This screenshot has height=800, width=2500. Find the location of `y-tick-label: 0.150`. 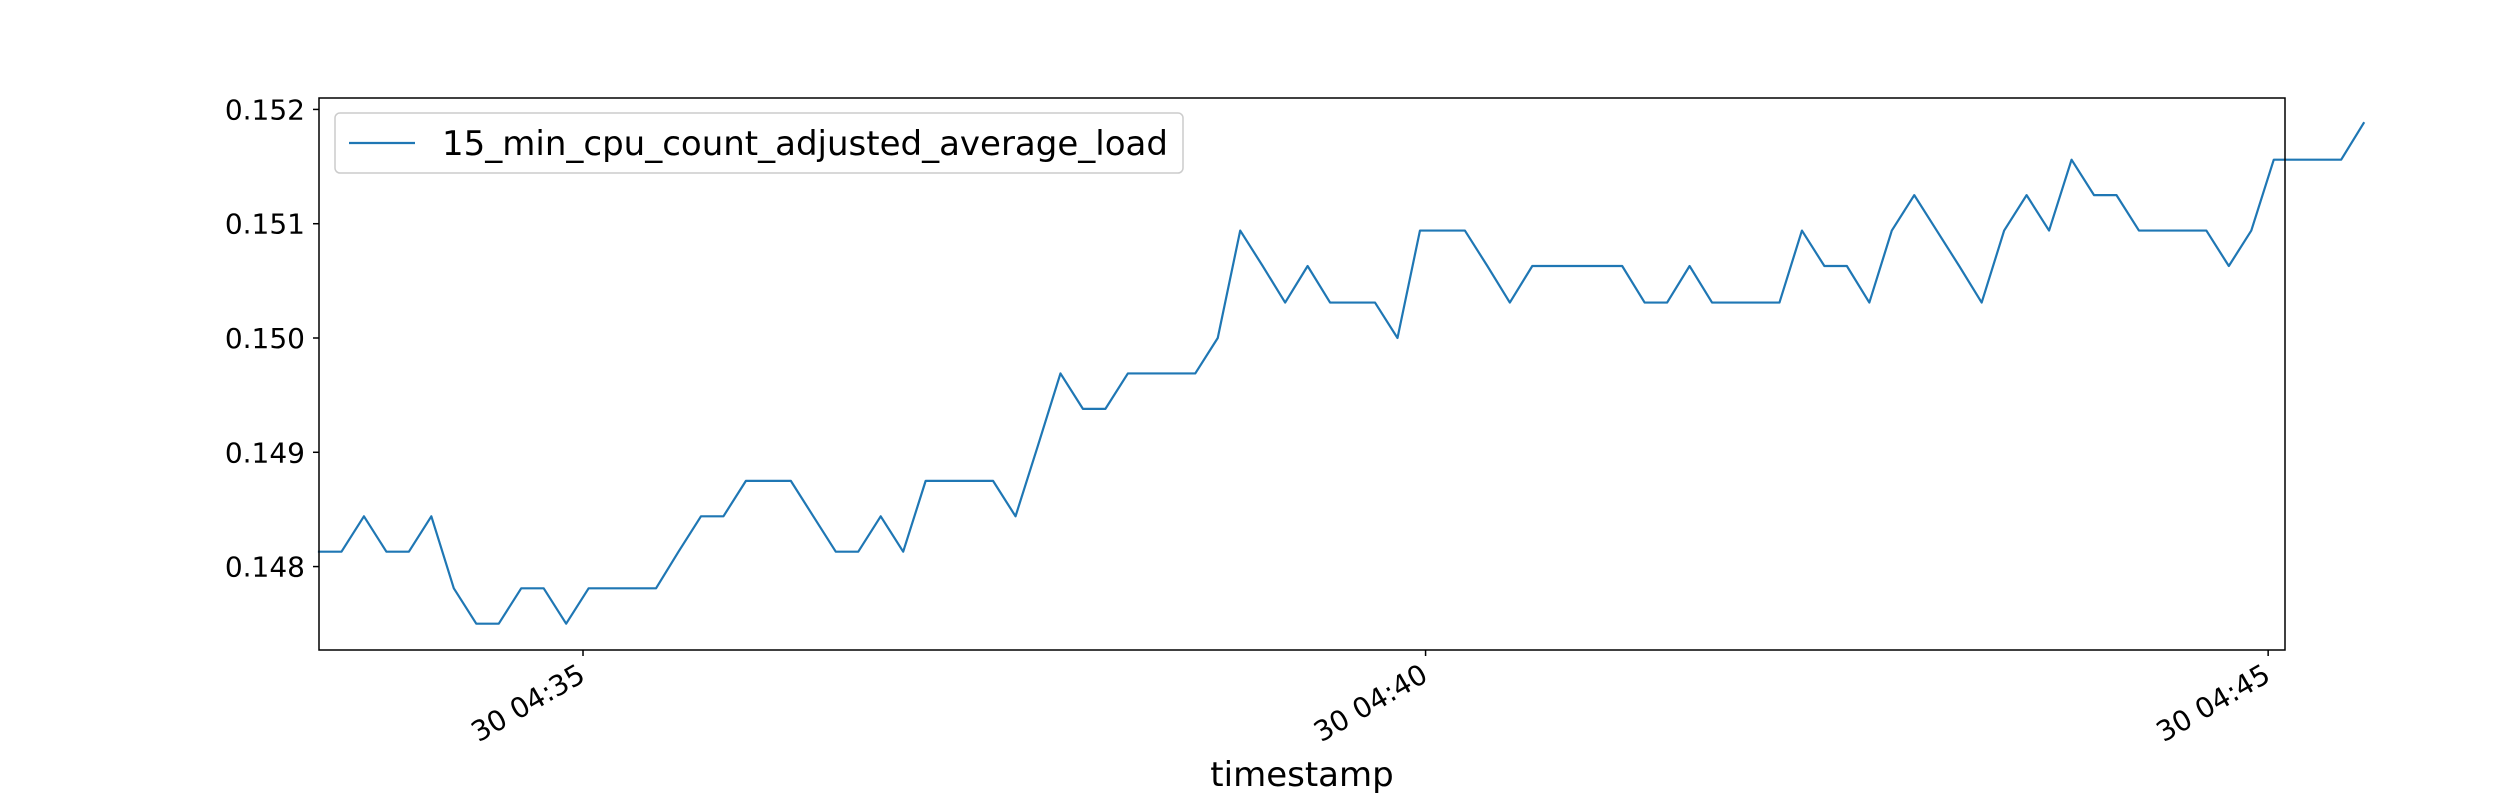

y-tick-label: 0.150 is located at coordinates (265, 338).